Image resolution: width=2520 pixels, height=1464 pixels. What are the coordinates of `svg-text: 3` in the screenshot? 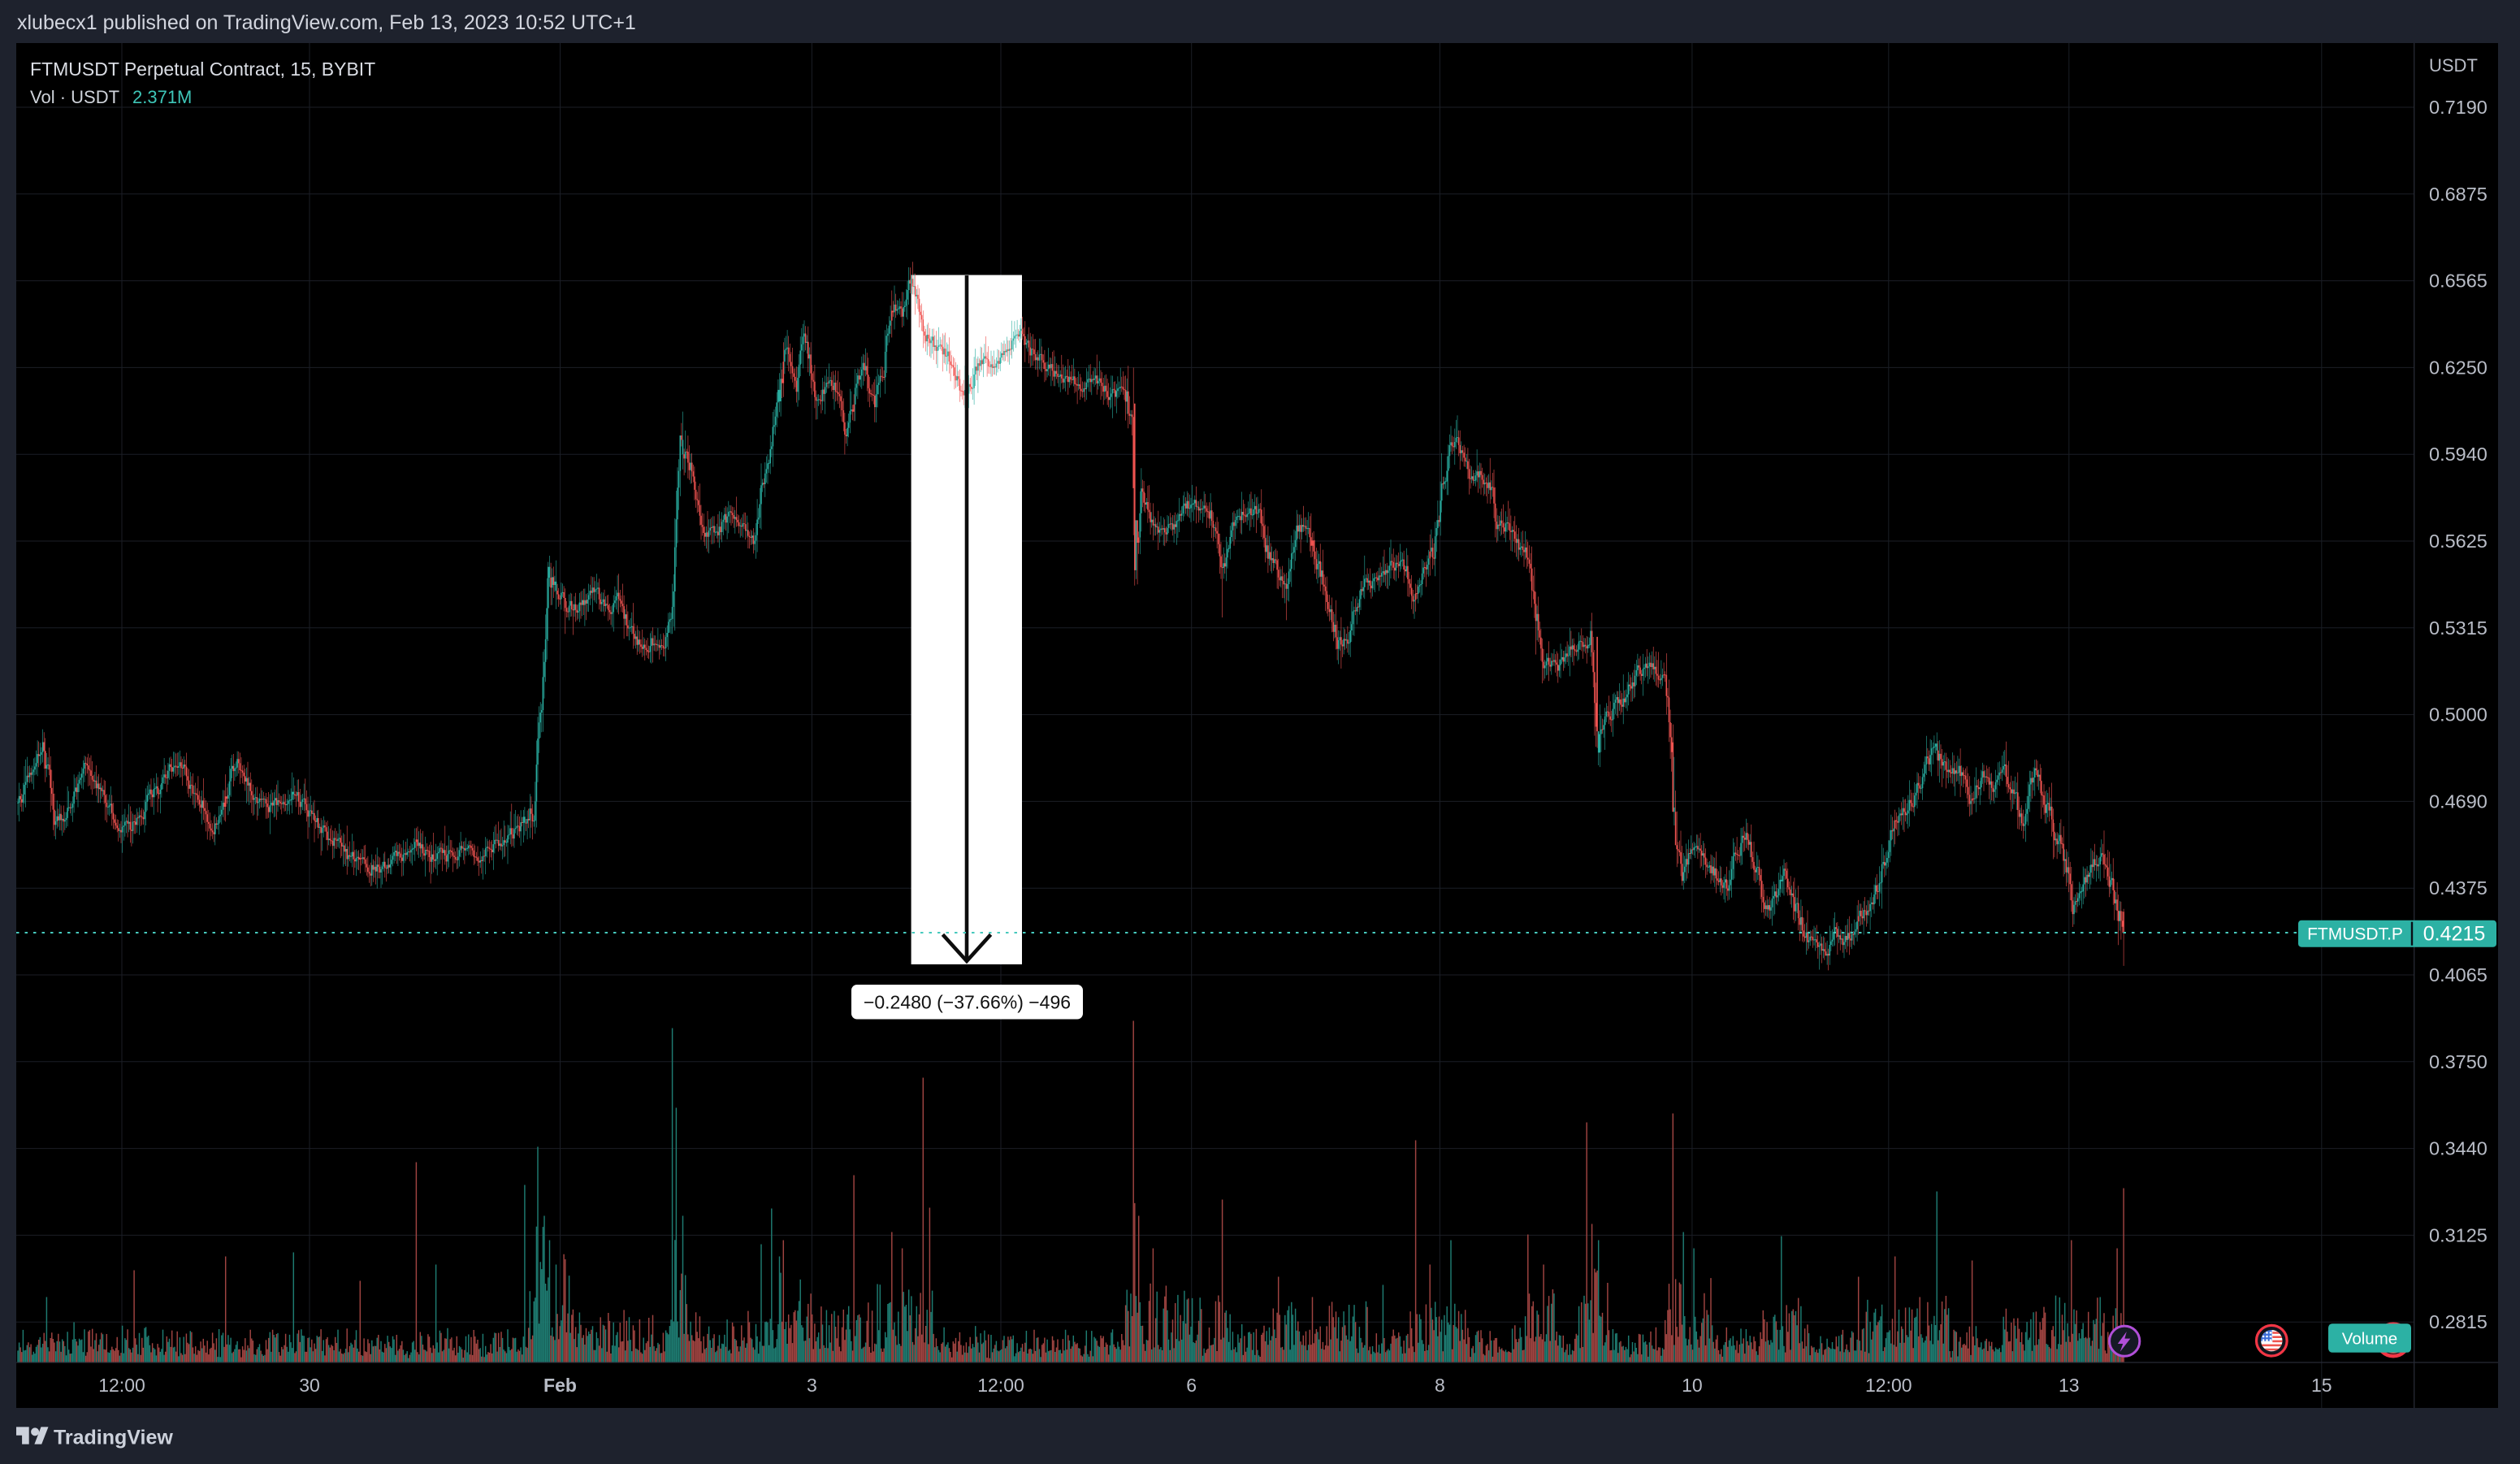 It's located at (812, 1386).